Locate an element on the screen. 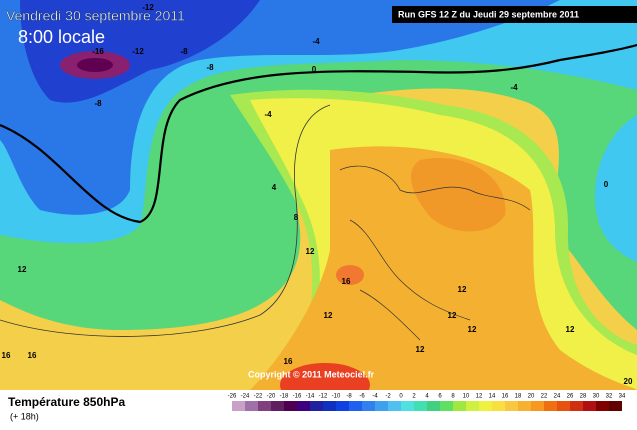 The image size is (637, 430). scale-label: 26 is located at coordinates (570, 397).